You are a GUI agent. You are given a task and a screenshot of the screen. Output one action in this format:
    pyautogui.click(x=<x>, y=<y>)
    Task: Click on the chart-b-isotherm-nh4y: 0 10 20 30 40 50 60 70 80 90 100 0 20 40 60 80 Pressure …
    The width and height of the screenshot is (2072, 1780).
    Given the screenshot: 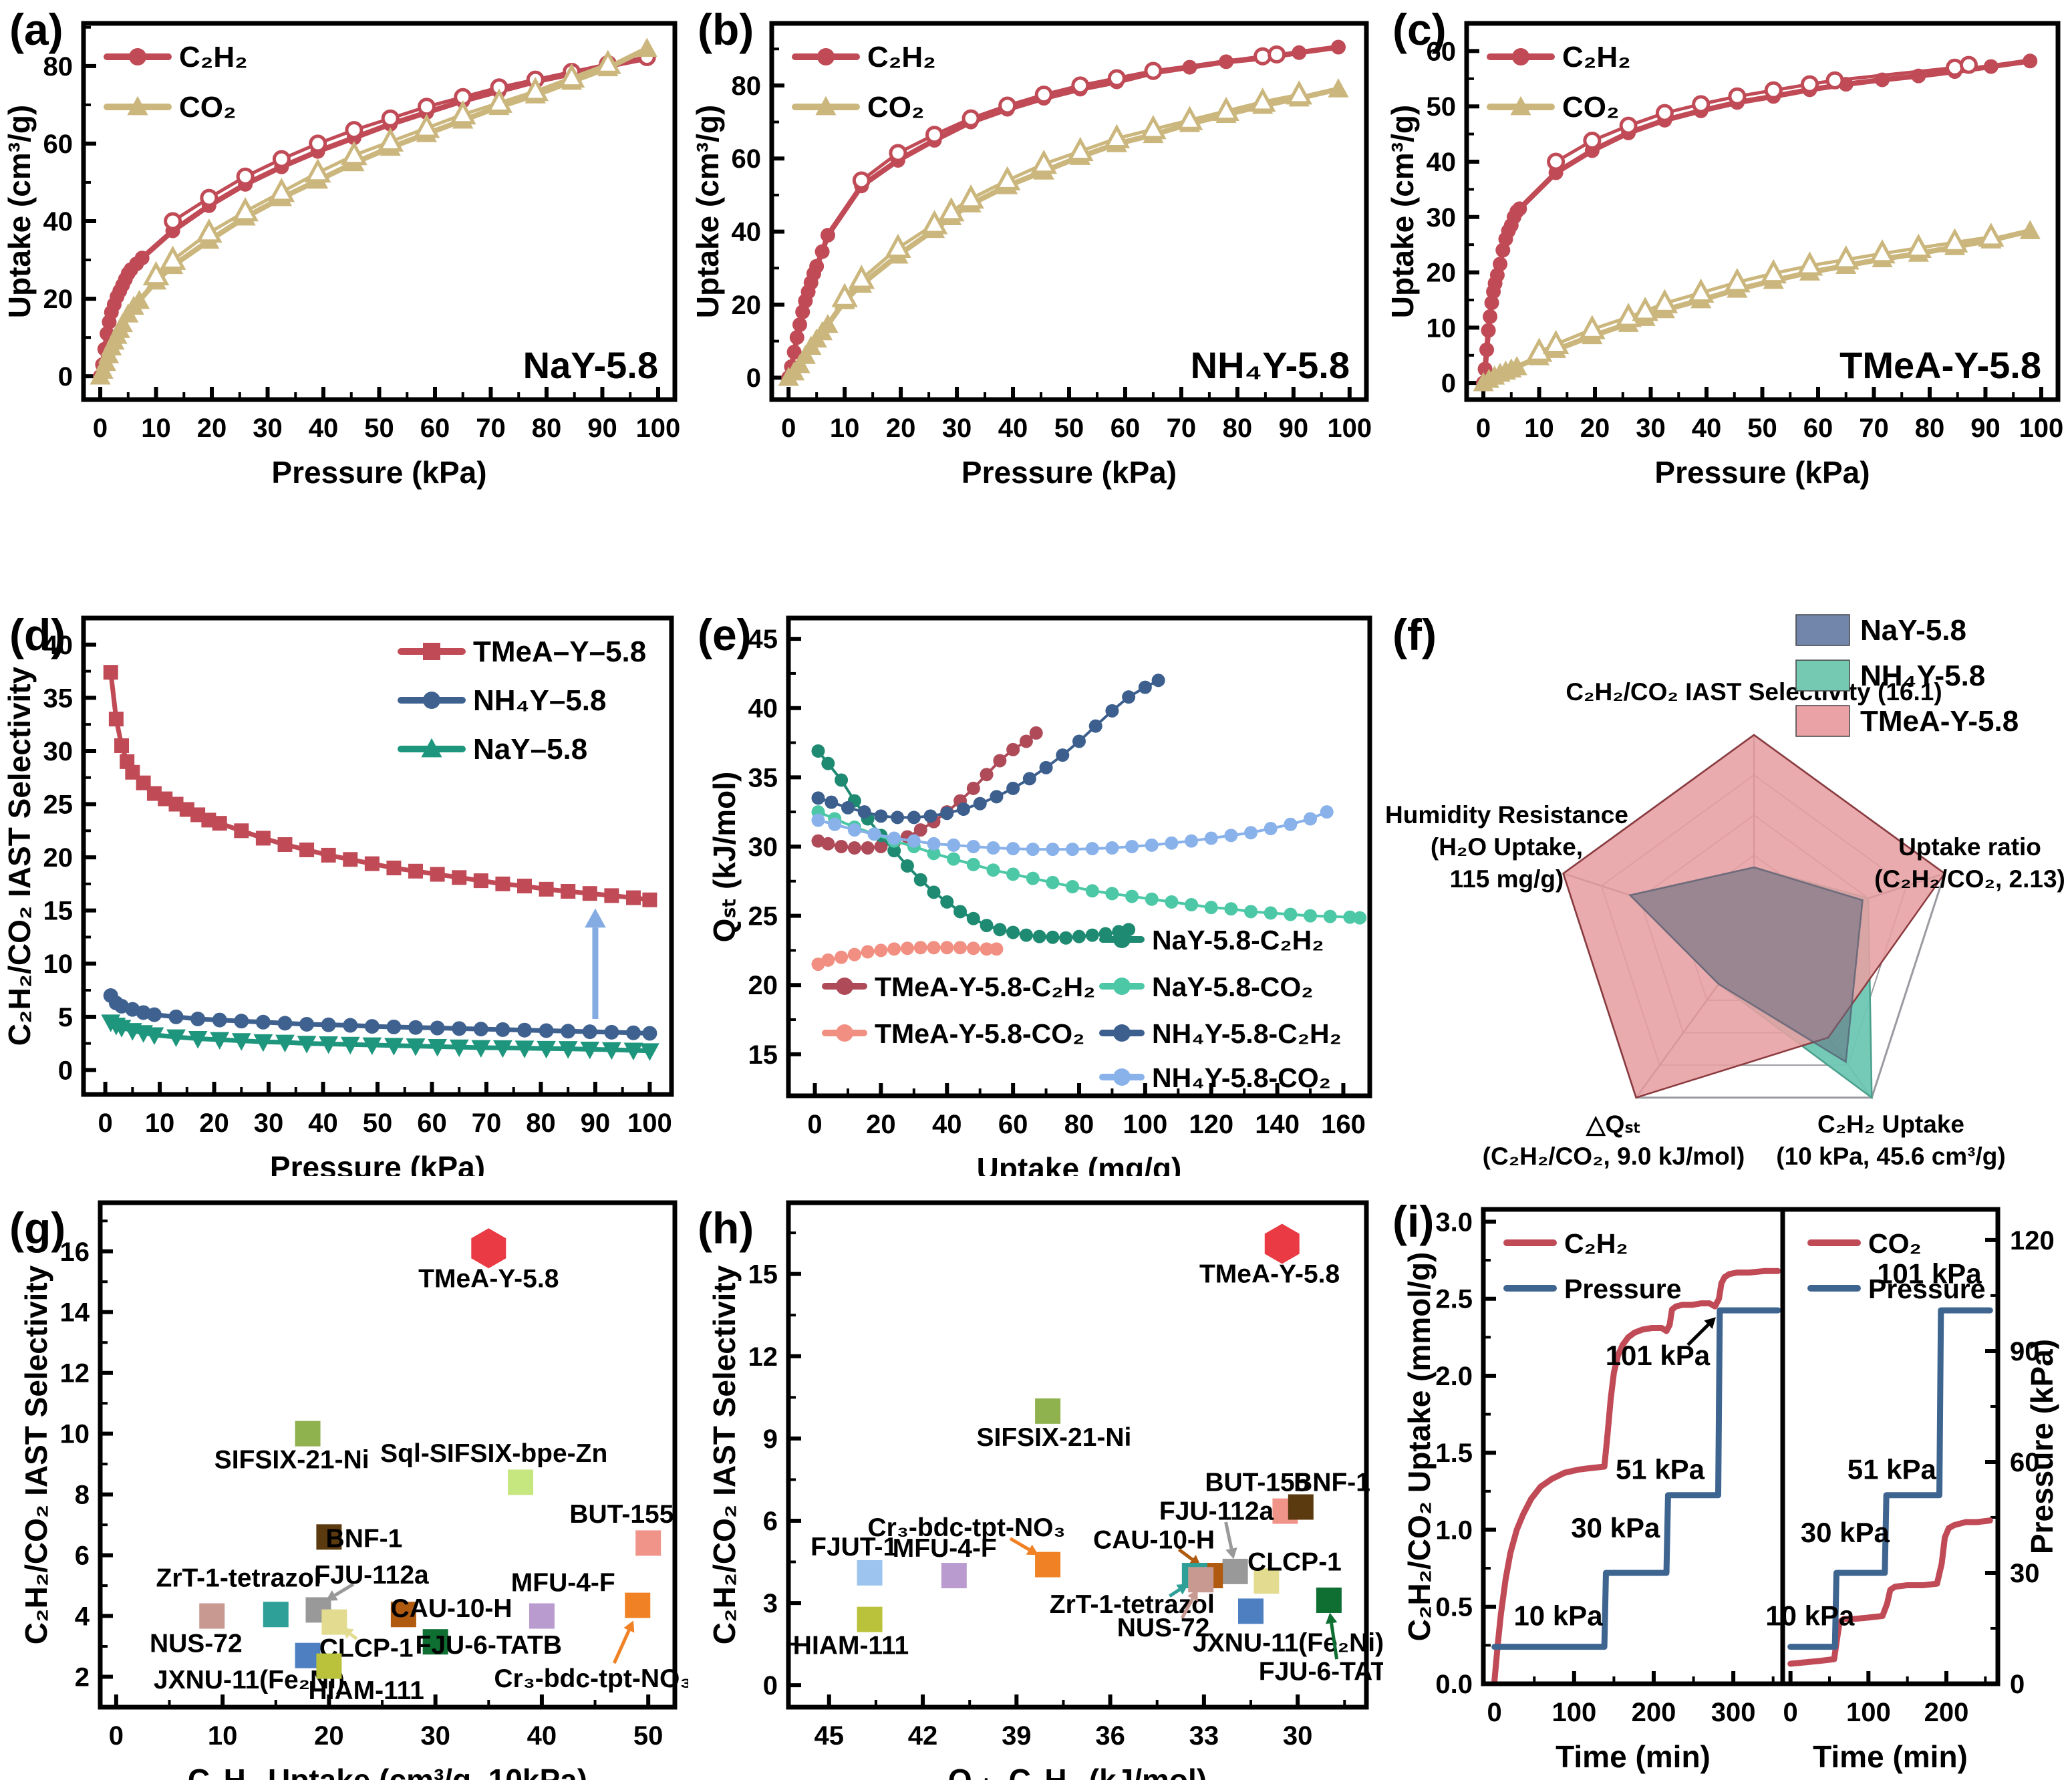 What is the action you would take?
    pyautogui.click(x=1031, y=255)
    